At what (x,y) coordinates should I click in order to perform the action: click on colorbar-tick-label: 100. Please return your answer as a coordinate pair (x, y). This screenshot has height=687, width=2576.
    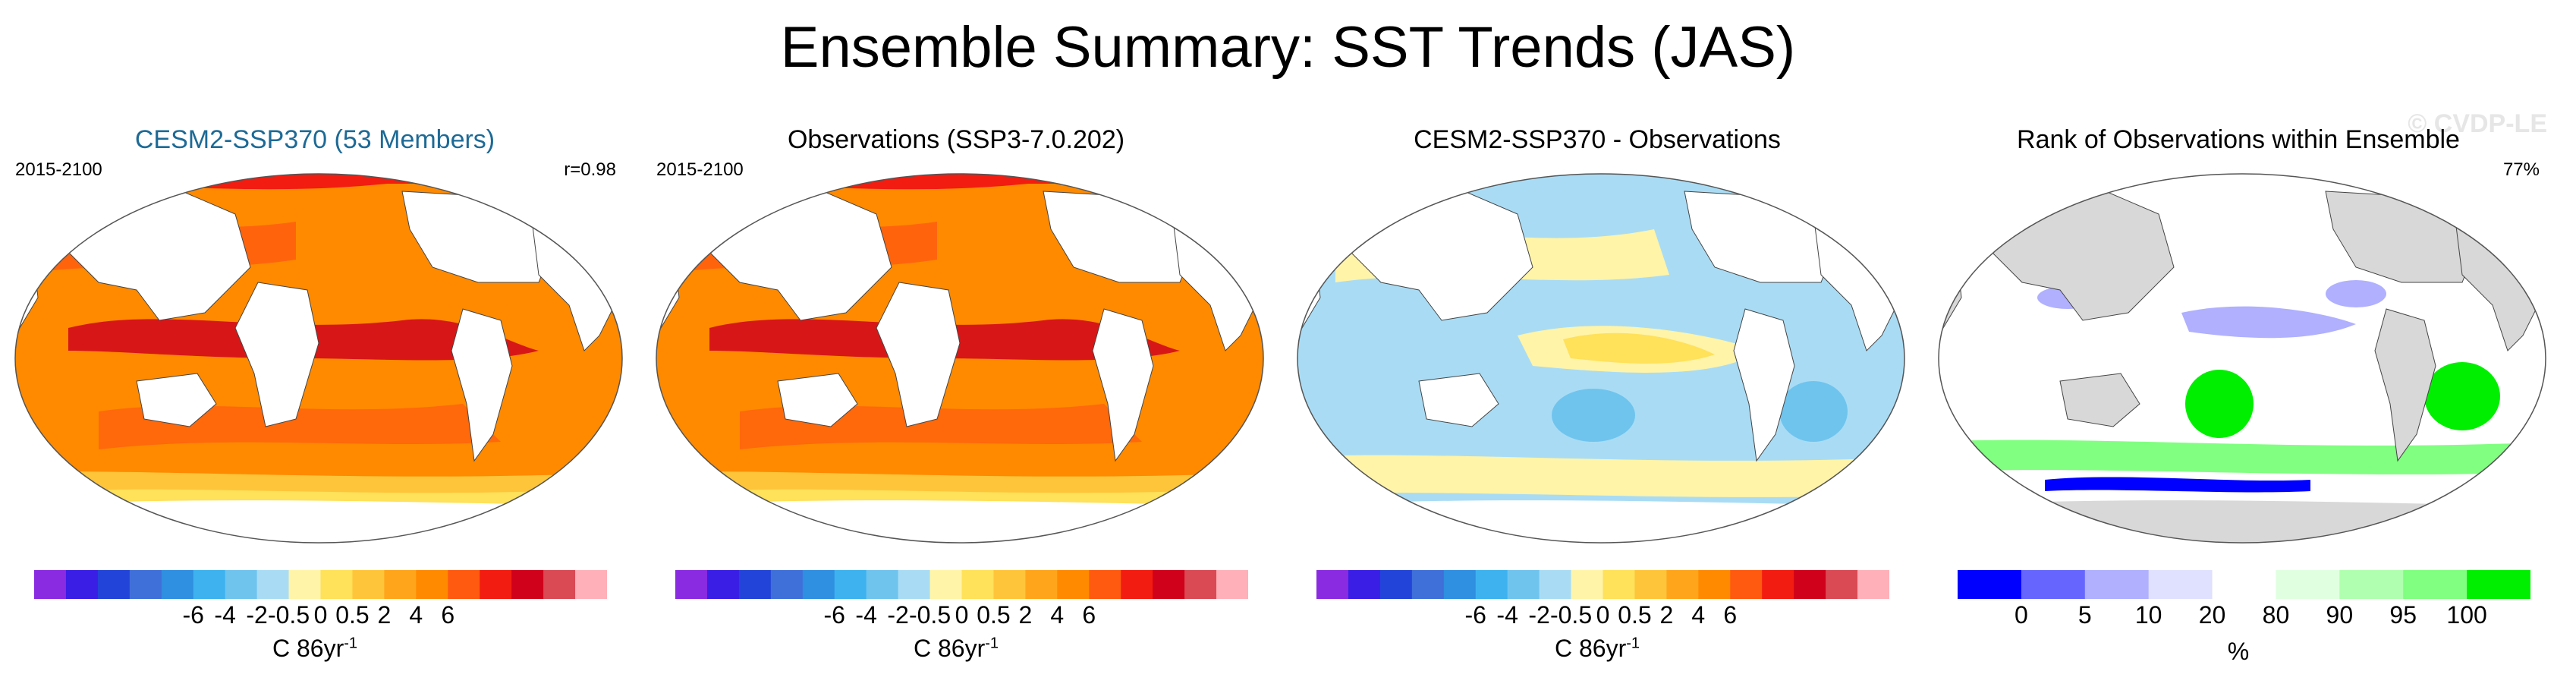
    Looking at the image, I should click on (2466, 615).